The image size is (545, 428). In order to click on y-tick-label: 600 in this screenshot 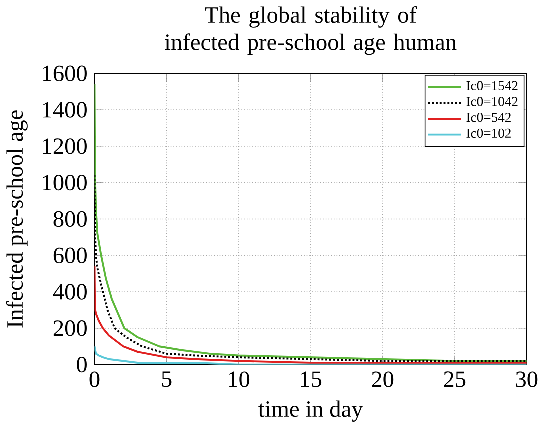, I will do `click(70, 256)`.